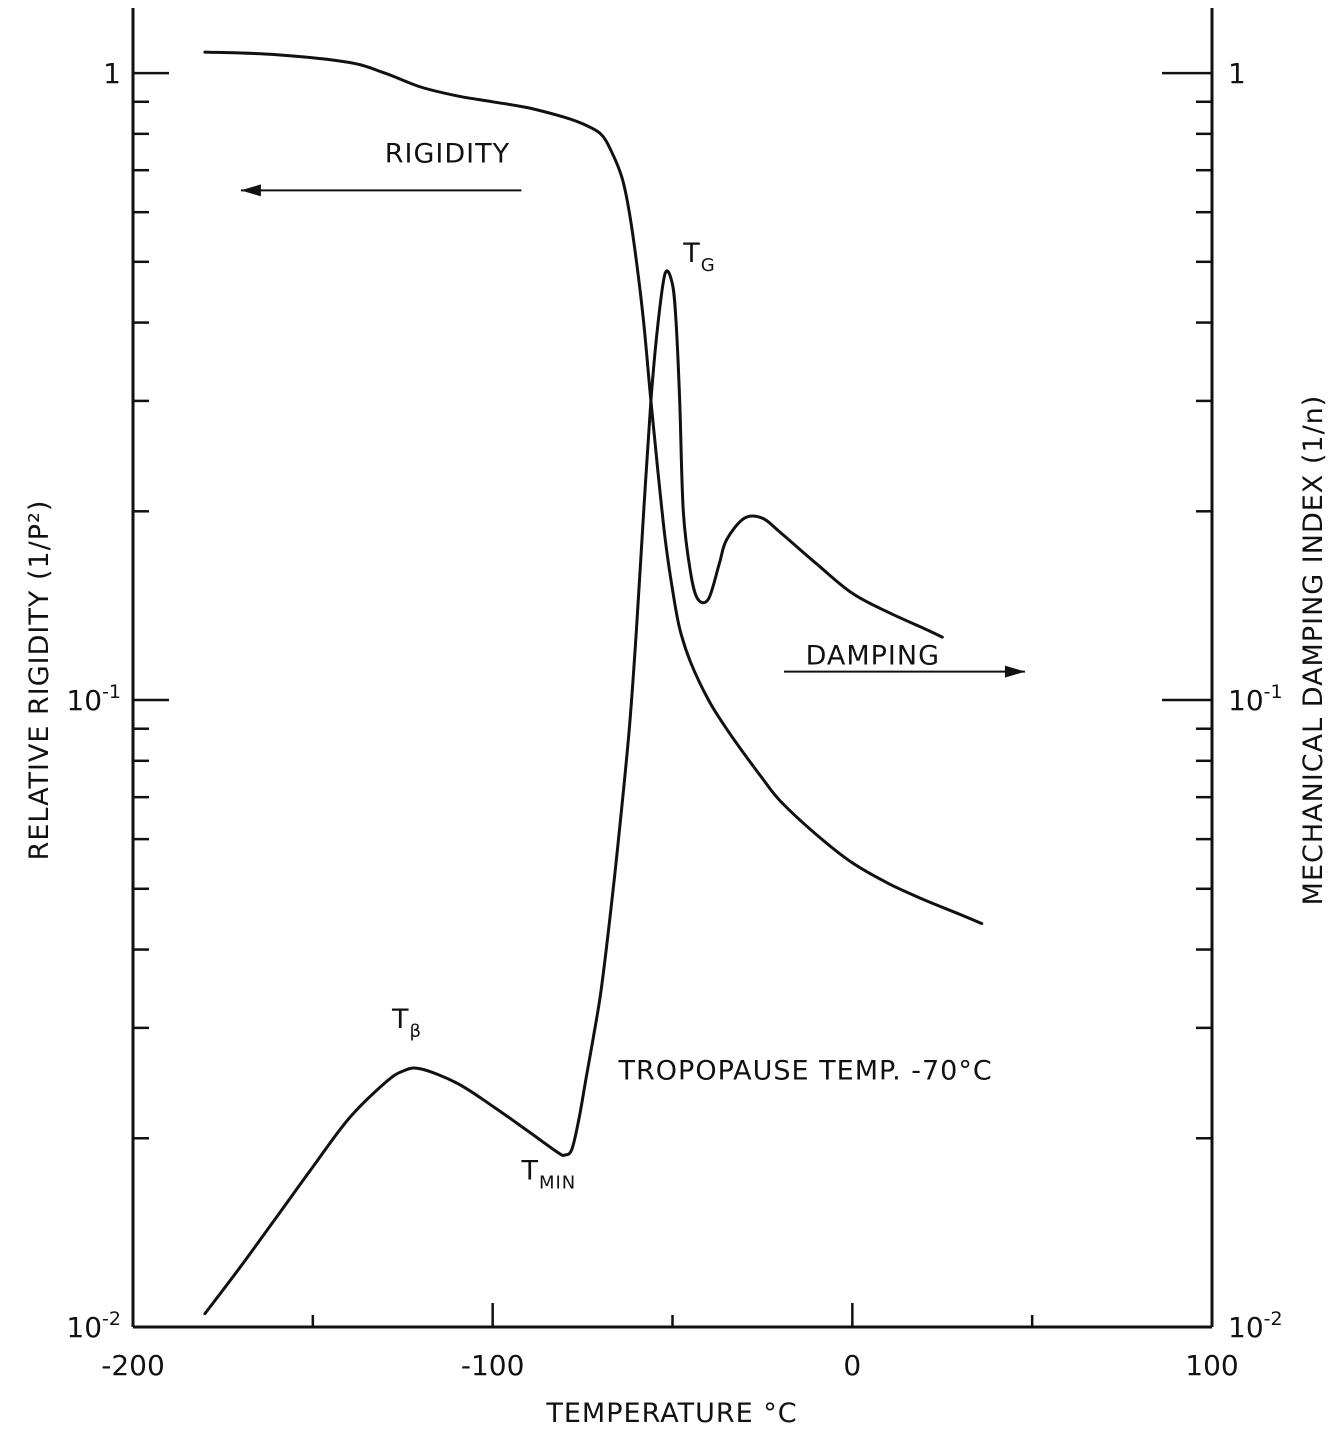  What do you see at coordinates (698, 257) in the screenshot?
I see `annotation-tg: TG` at bounding box center [698, 257].